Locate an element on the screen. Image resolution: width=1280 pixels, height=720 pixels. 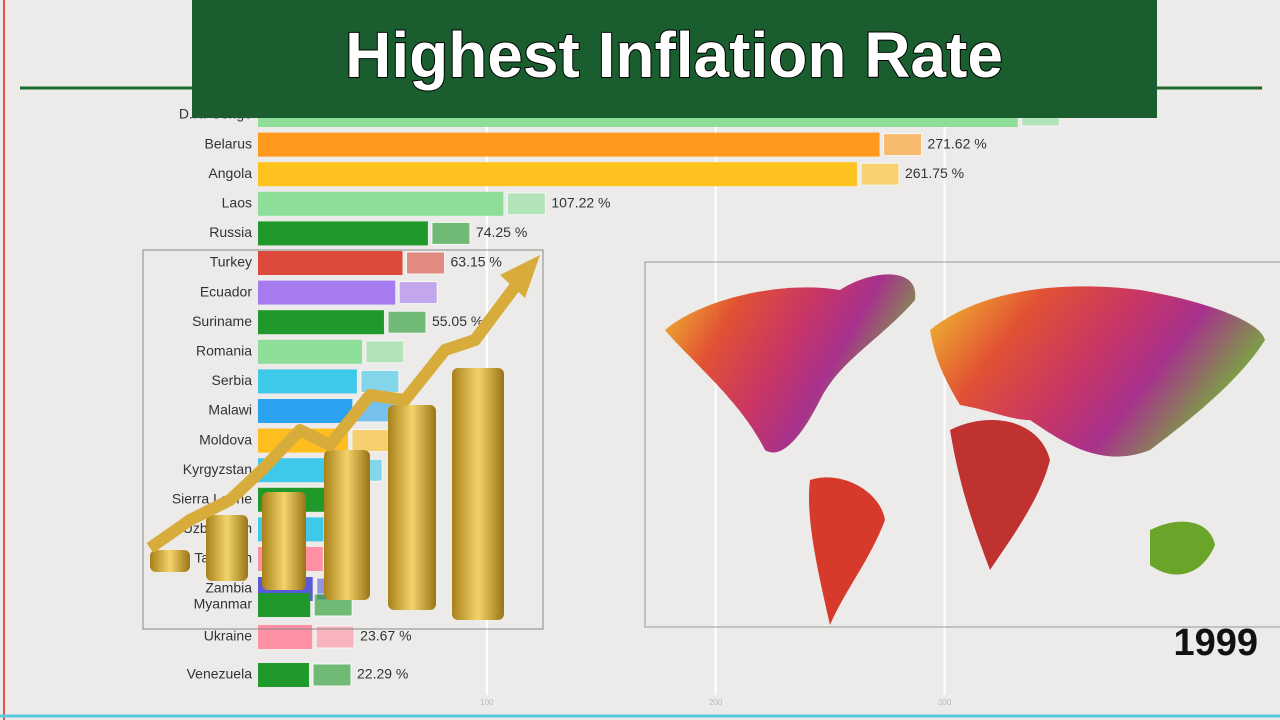
category-label: Serbia is located at coordinates (232, 380).